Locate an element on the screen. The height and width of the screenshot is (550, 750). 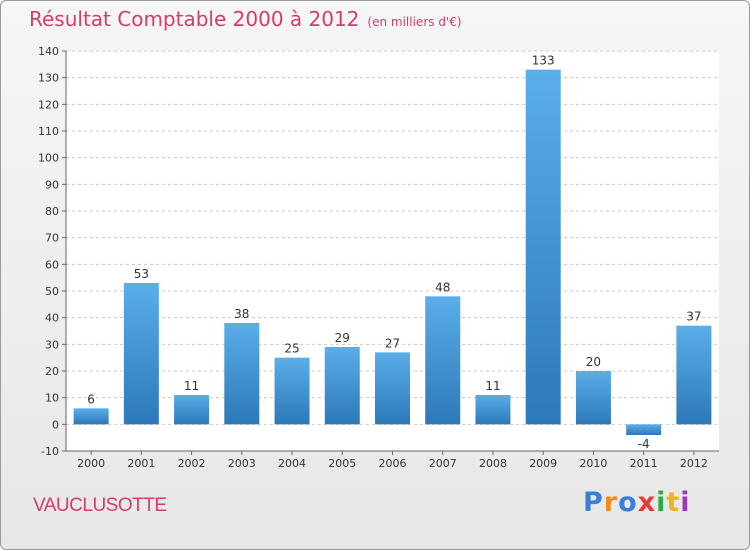
y-tick-label: 90 is located at coordinates (52, 184).